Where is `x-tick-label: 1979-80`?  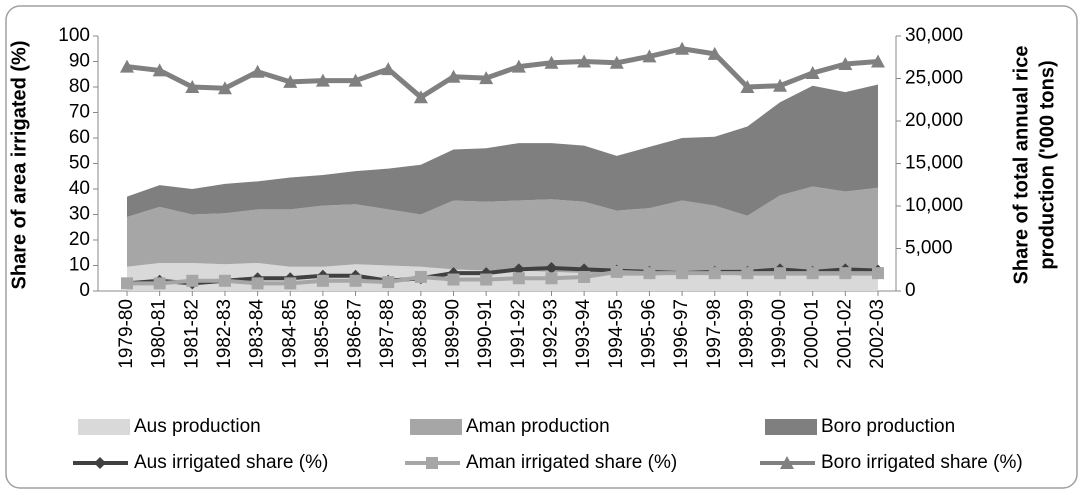 x-tick-label: 1979-80 is located at coordinates (126, 334).